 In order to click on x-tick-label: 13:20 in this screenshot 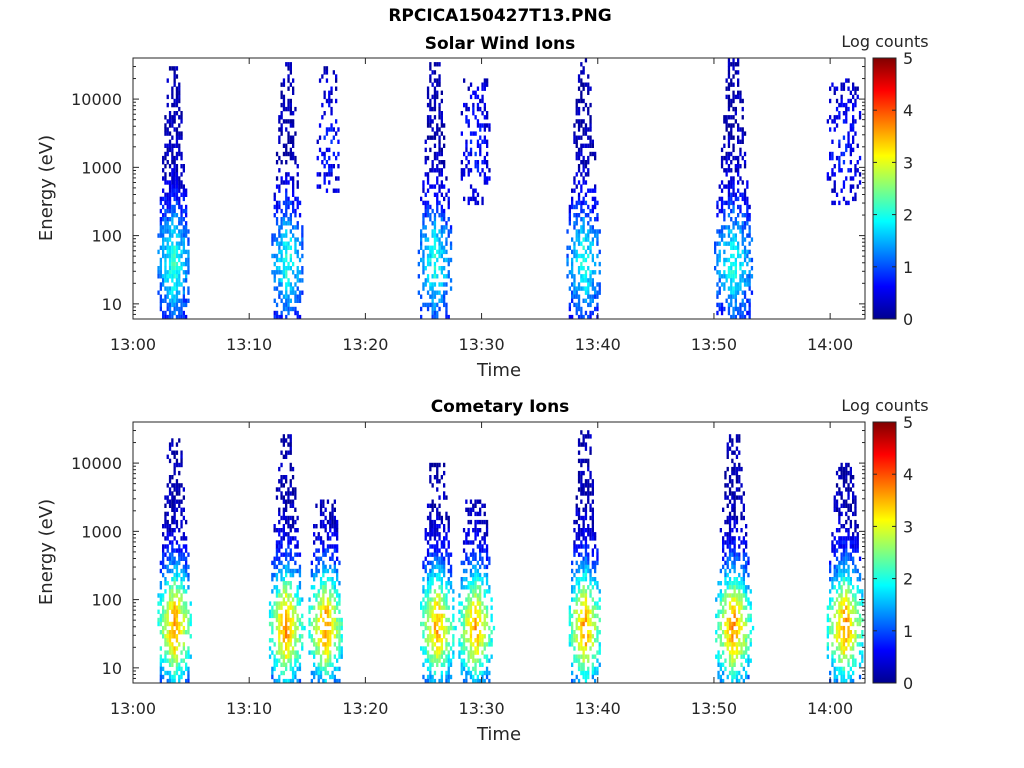, I will do `click(365, 344)`.